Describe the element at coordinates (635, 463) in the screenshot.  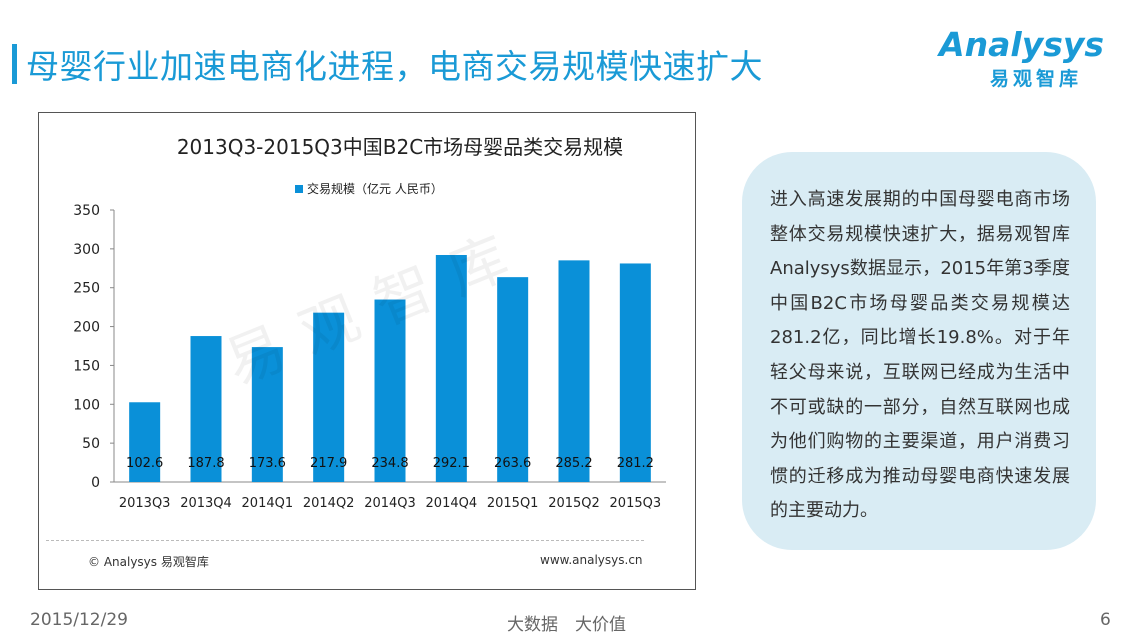
I see `bar-value-label: 281.2` at that location.